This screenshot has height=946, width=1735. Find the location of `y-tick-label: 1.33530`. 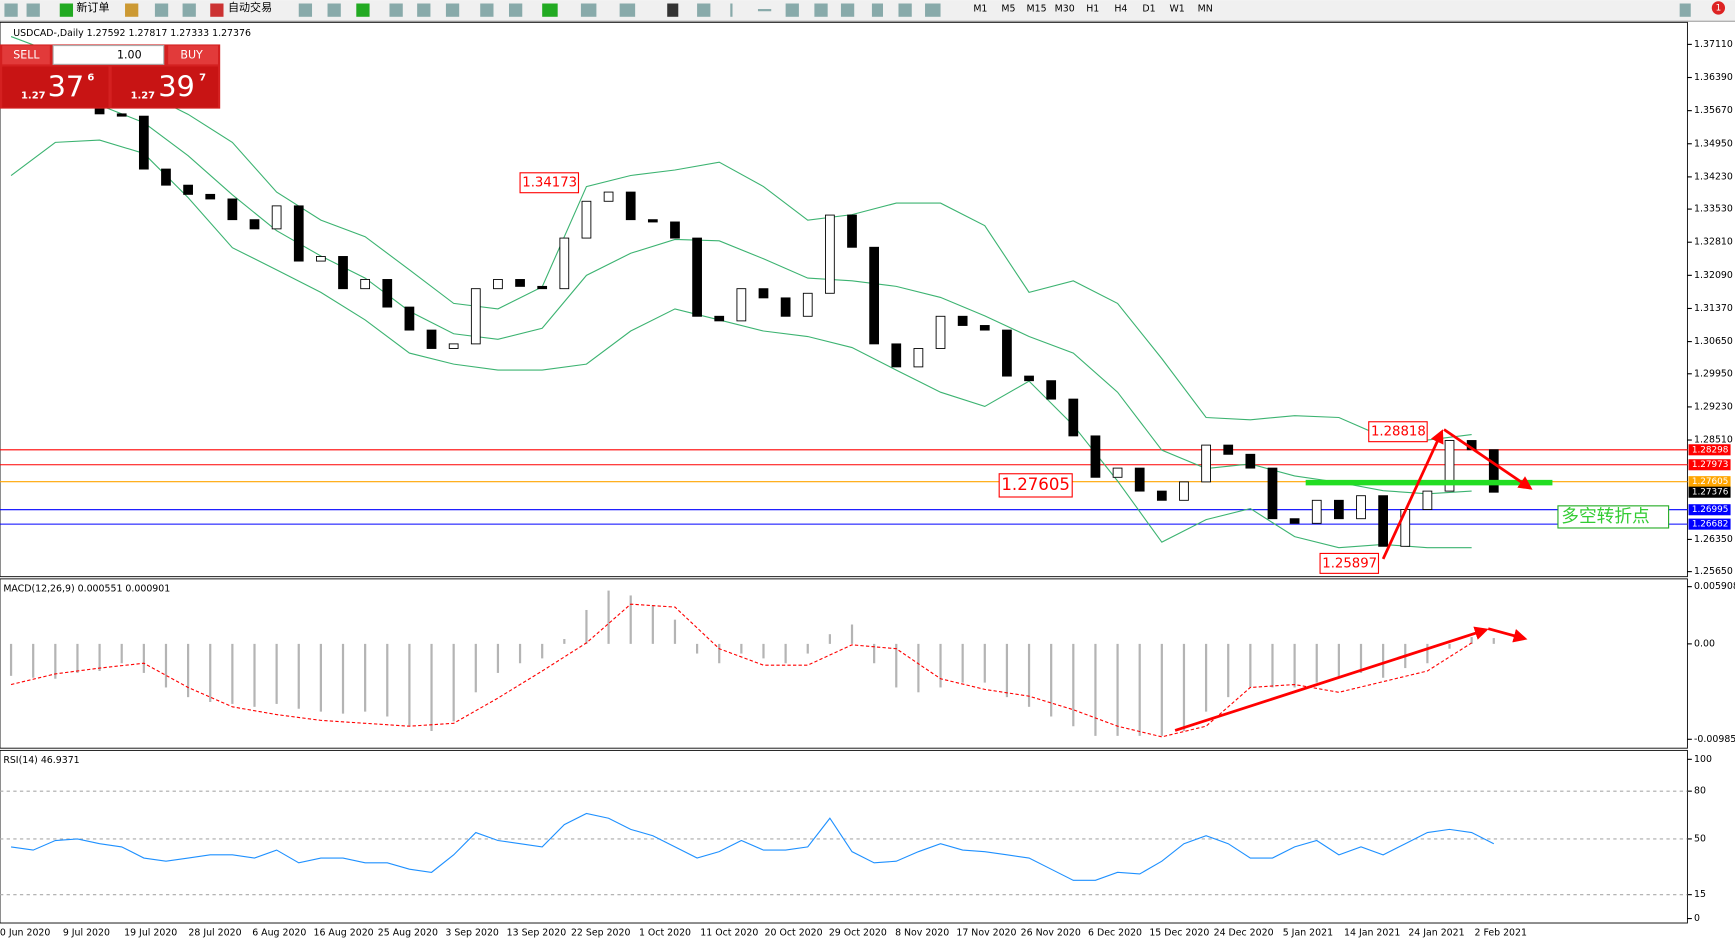

y-tick-label: 1.33530 is located at coordinates (1713, 209).